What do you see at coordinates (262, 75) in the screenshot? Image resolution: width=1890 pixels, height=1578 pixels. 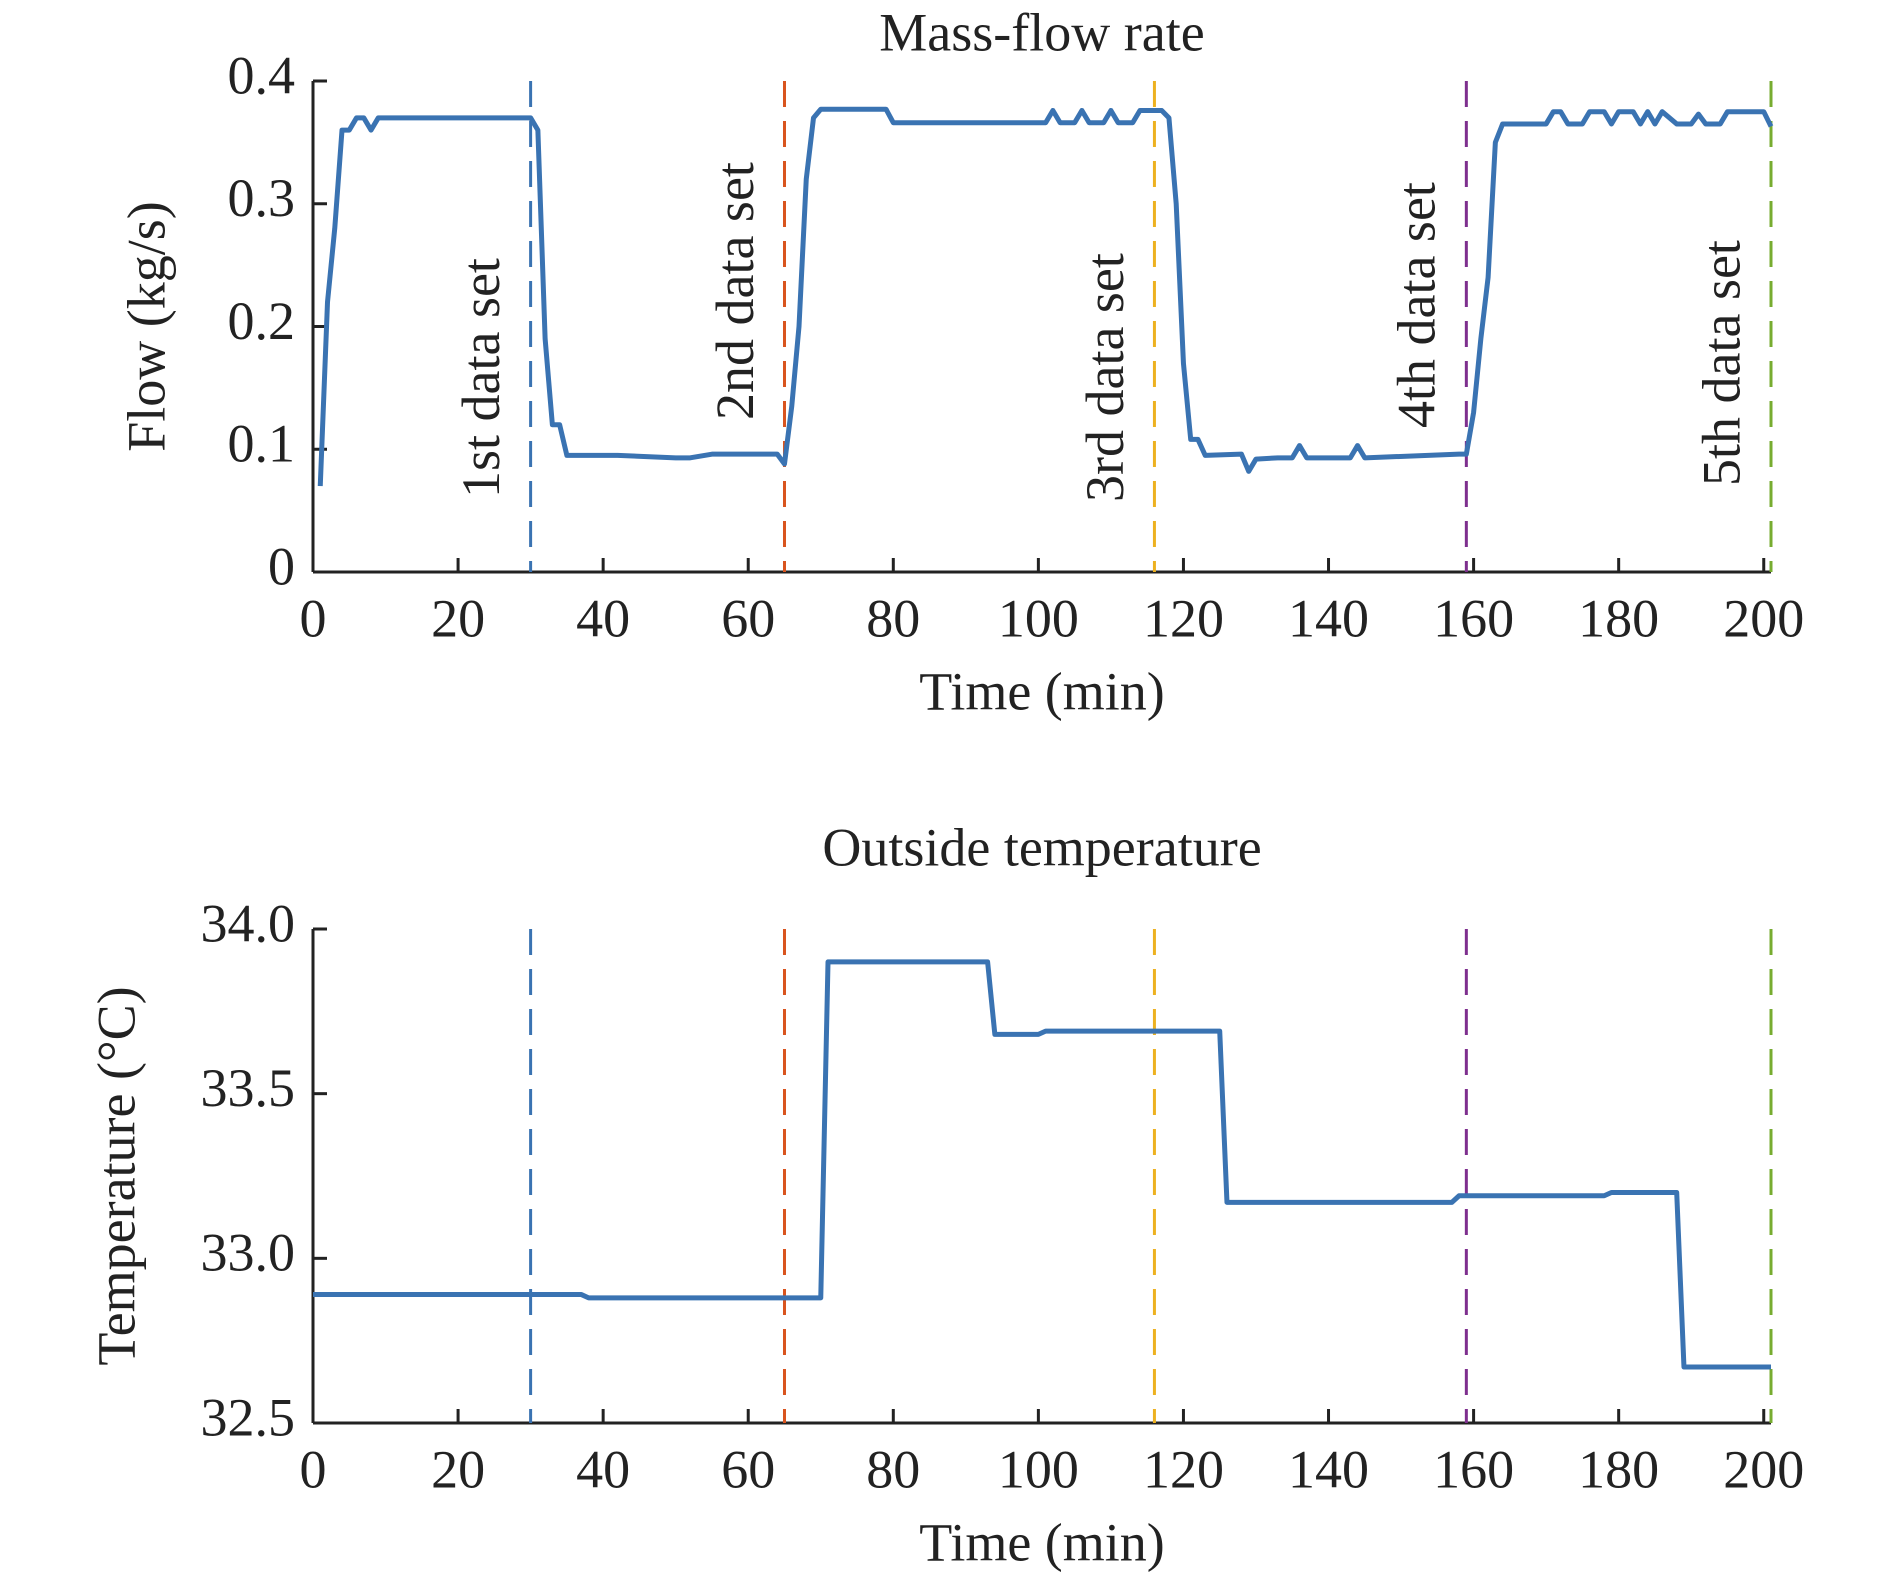 I see `y-tick-label: 0.4` at bounding box center [262, 75].